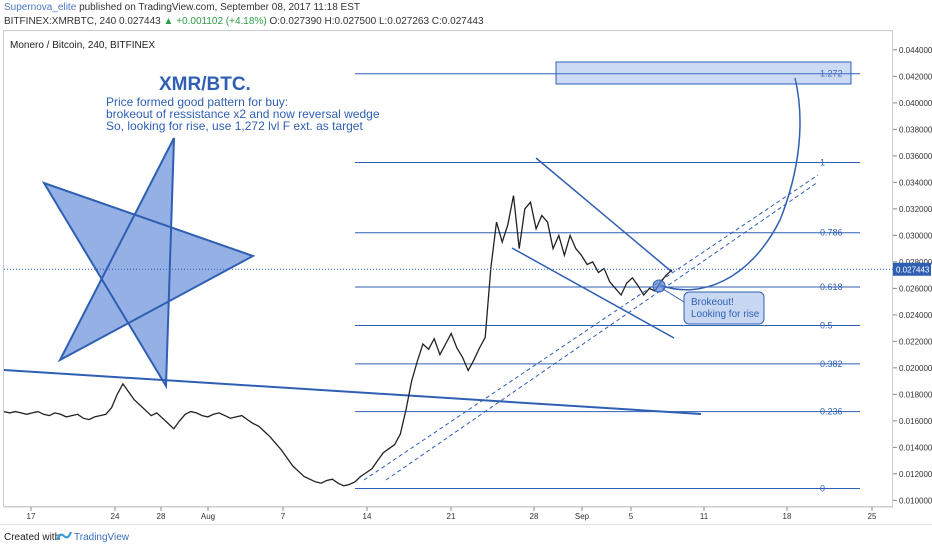 Image resolution: width=932 pixels, height=551 pixels. What do you see at coordinates (60, 21) in the screenshot?
I see `symbol-label: BITFINEX:XMRBTC, 240` at bounding box center [60, 21].